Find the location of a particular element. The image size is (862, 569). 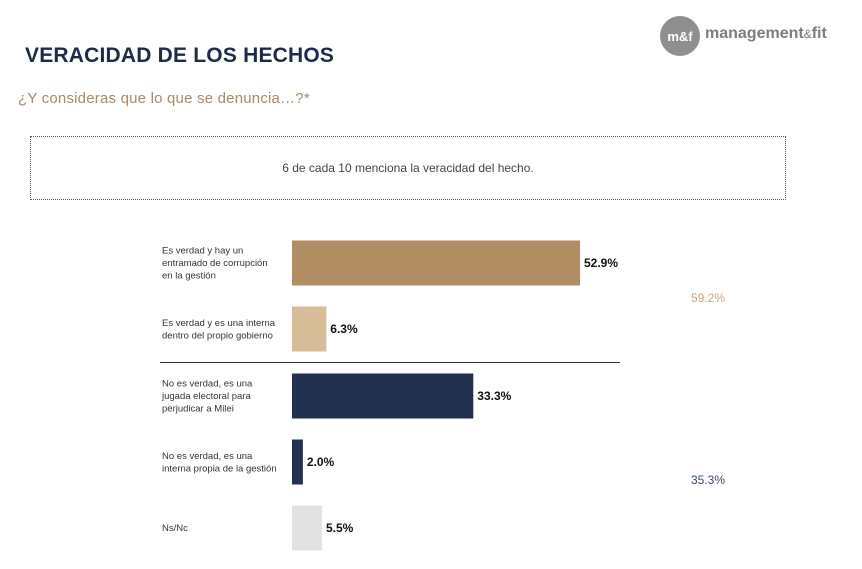

bar-value-label-4: 5.5% is located at coordinates (340, 528).